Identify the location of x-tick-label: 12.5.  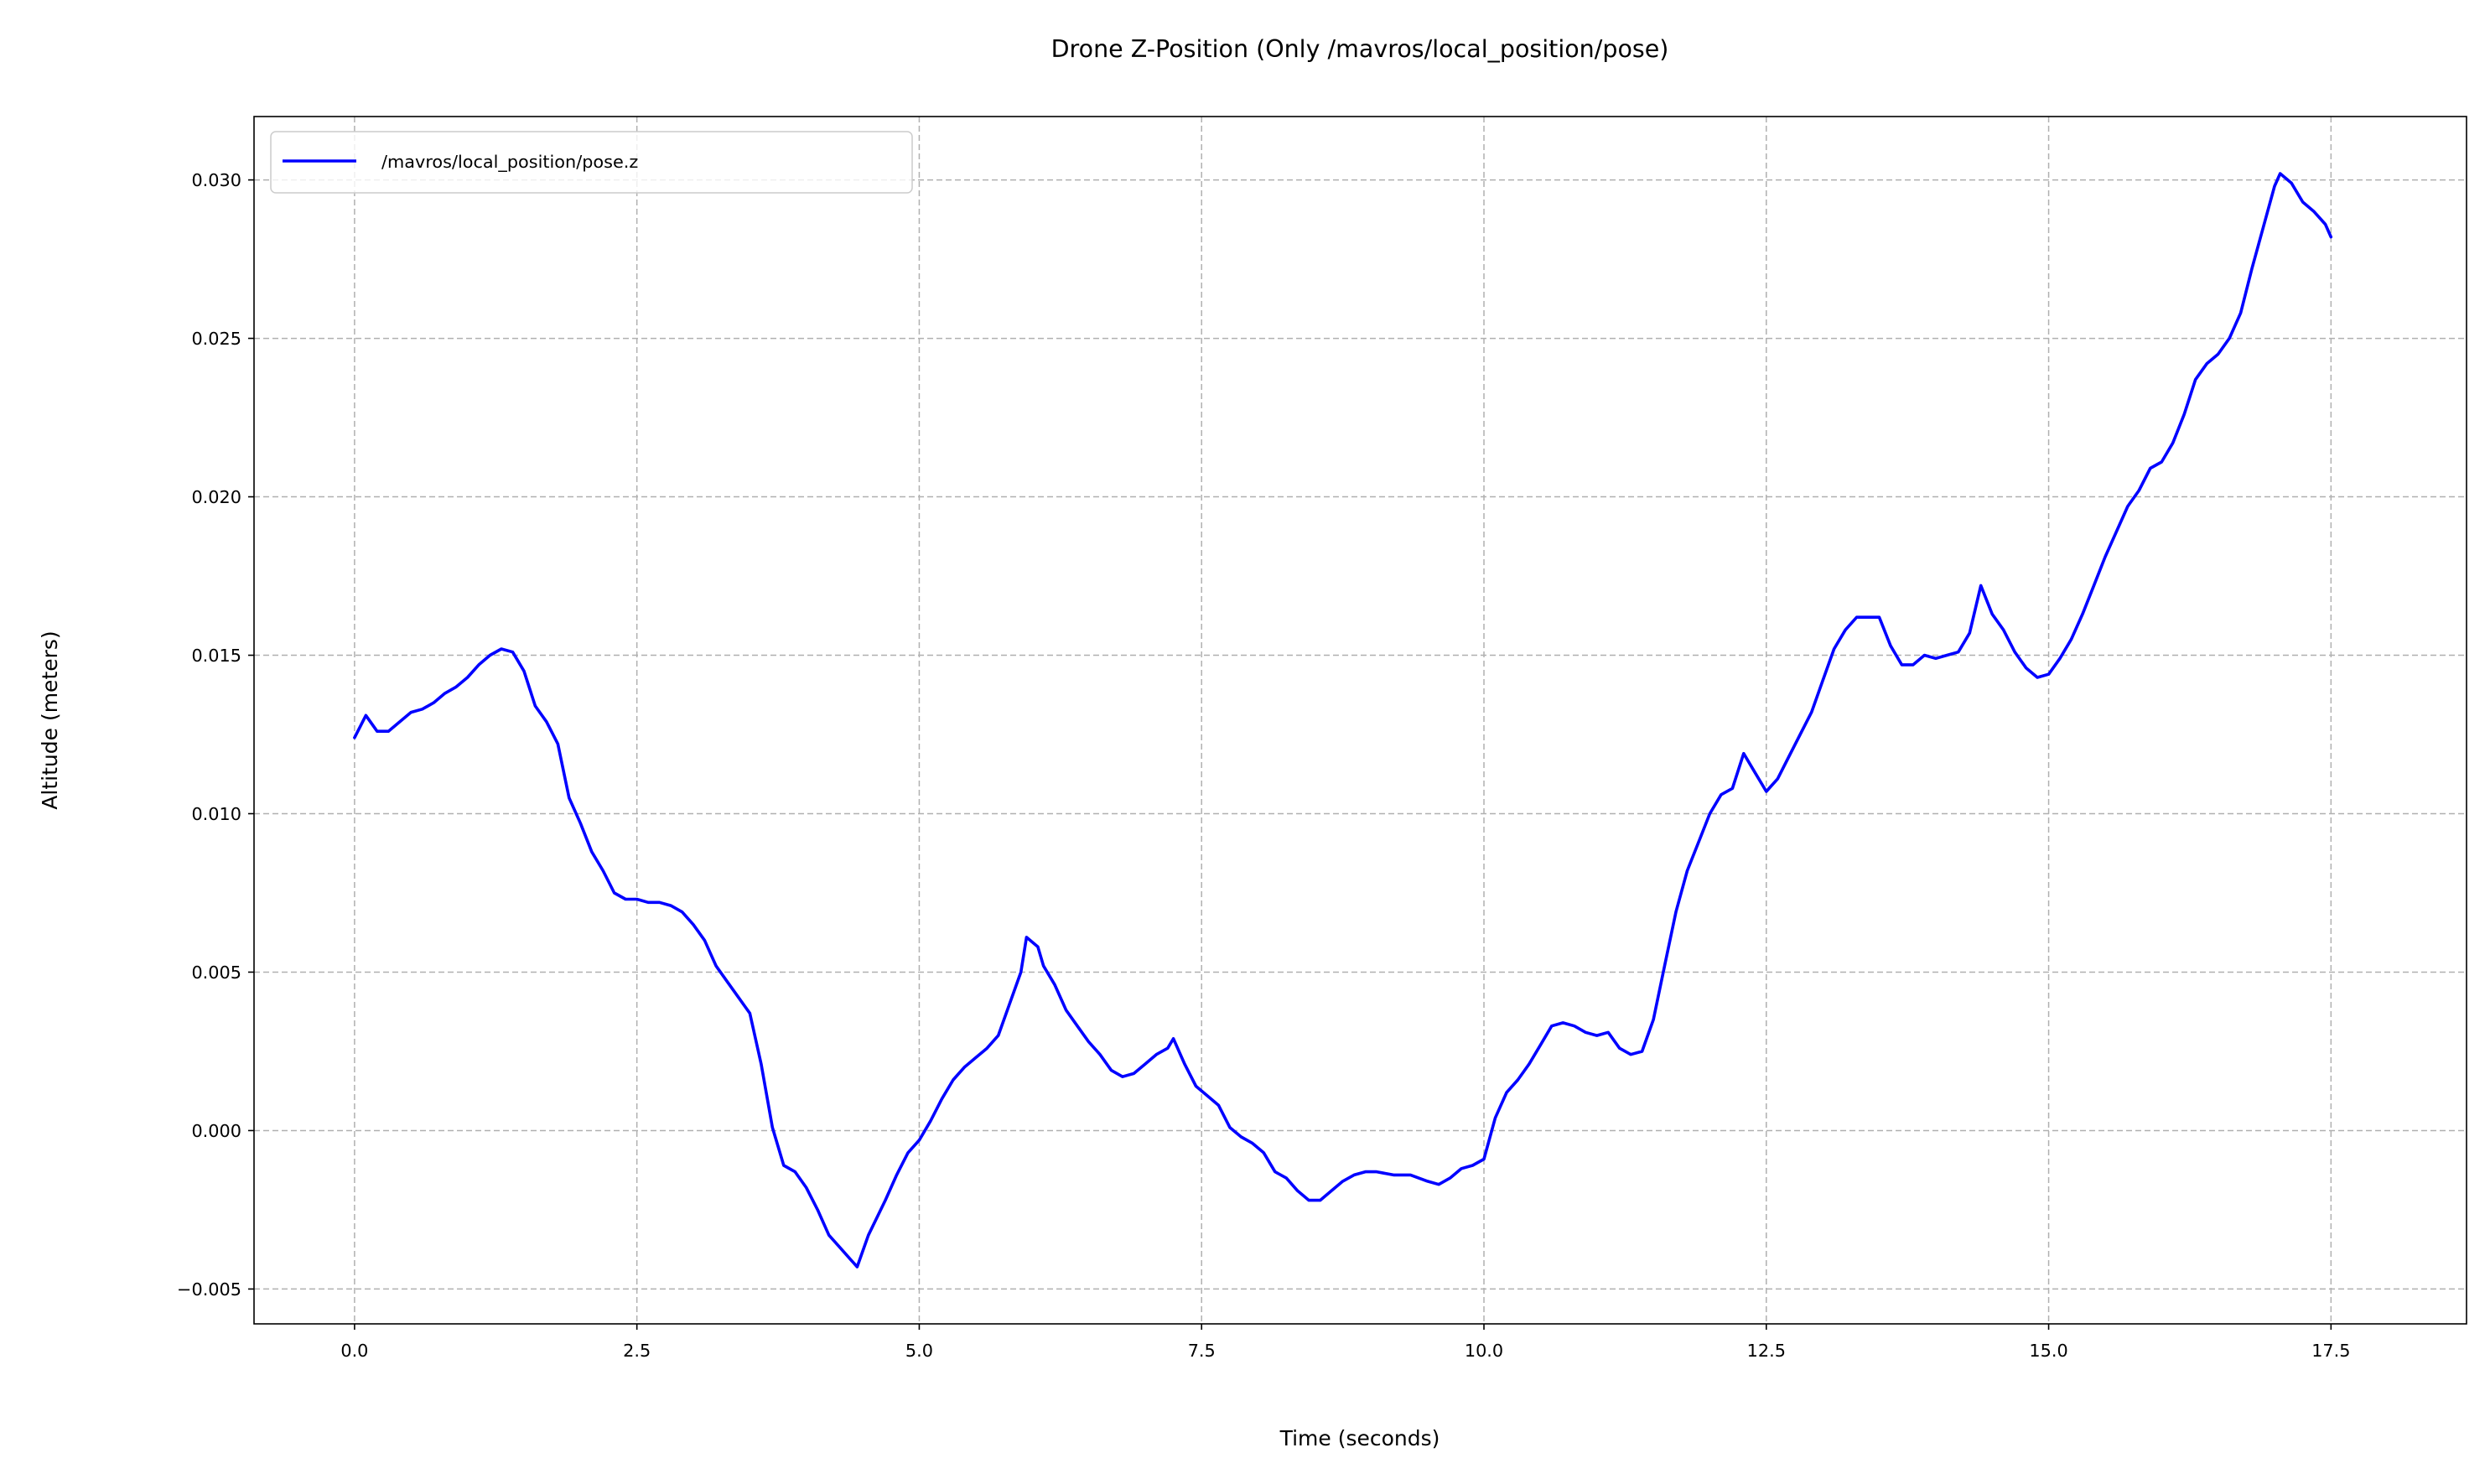
(1766, 1351).